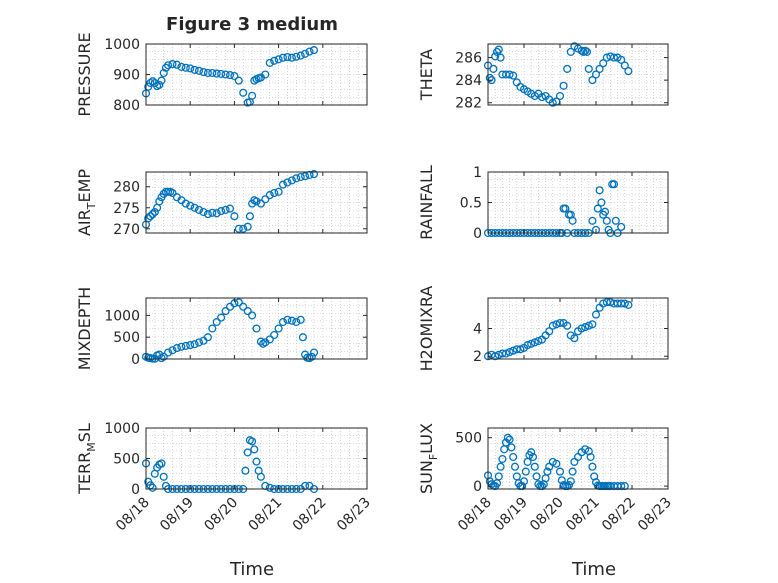 The width and height of the screenshot is (778, 583). Describe the element at coordinates (84, 328) in the screenshot. I see `ylabel-mixdepth: MIXDEPTH` at that location.